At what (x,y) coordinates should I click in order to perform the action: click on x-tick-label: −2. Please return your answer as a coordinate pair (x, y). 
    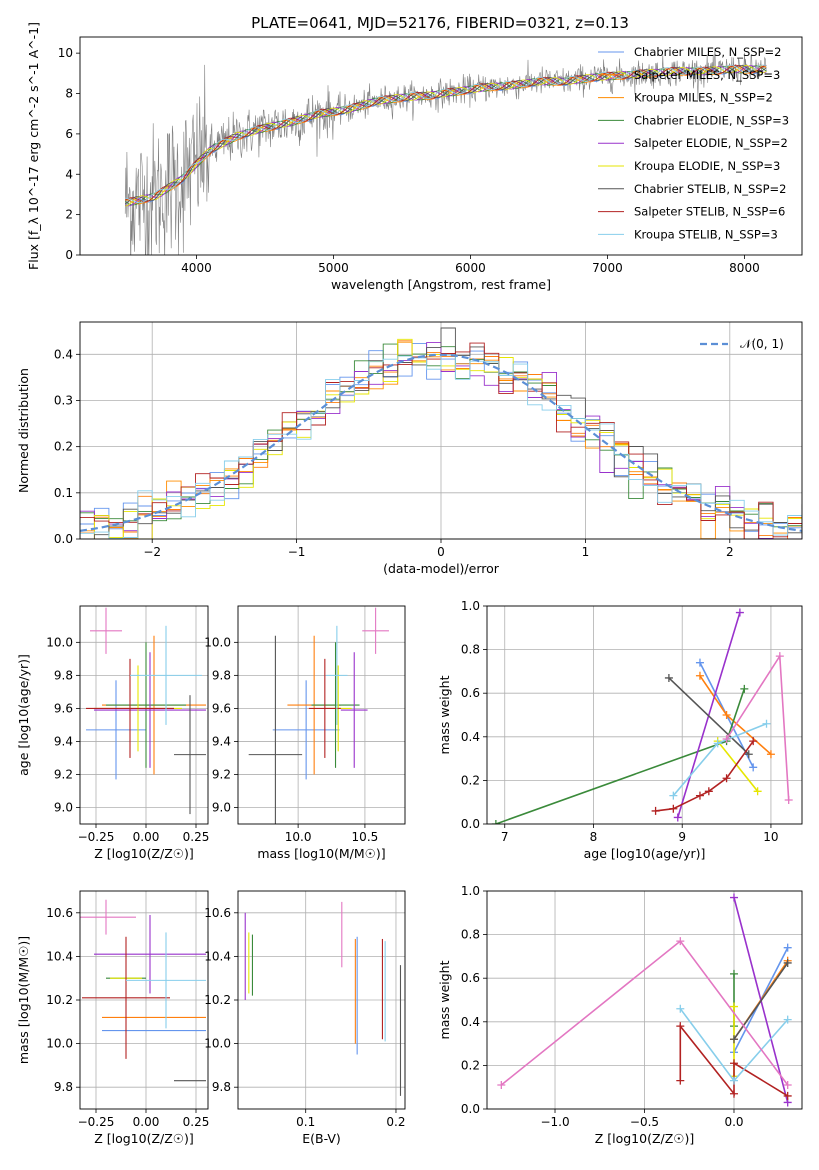
    Looking at the image, I should click on (152, 552).